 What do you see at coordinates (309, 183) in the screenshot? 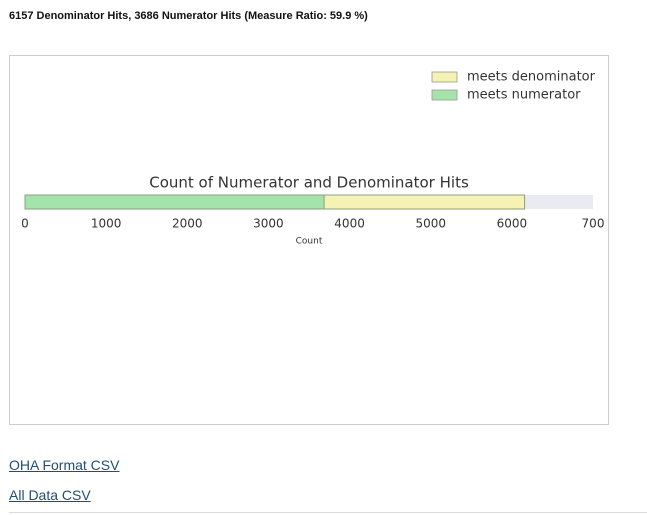
I see `chart-title: Count of Numerator and Denominator Hits` at bounding box center [309, 183].